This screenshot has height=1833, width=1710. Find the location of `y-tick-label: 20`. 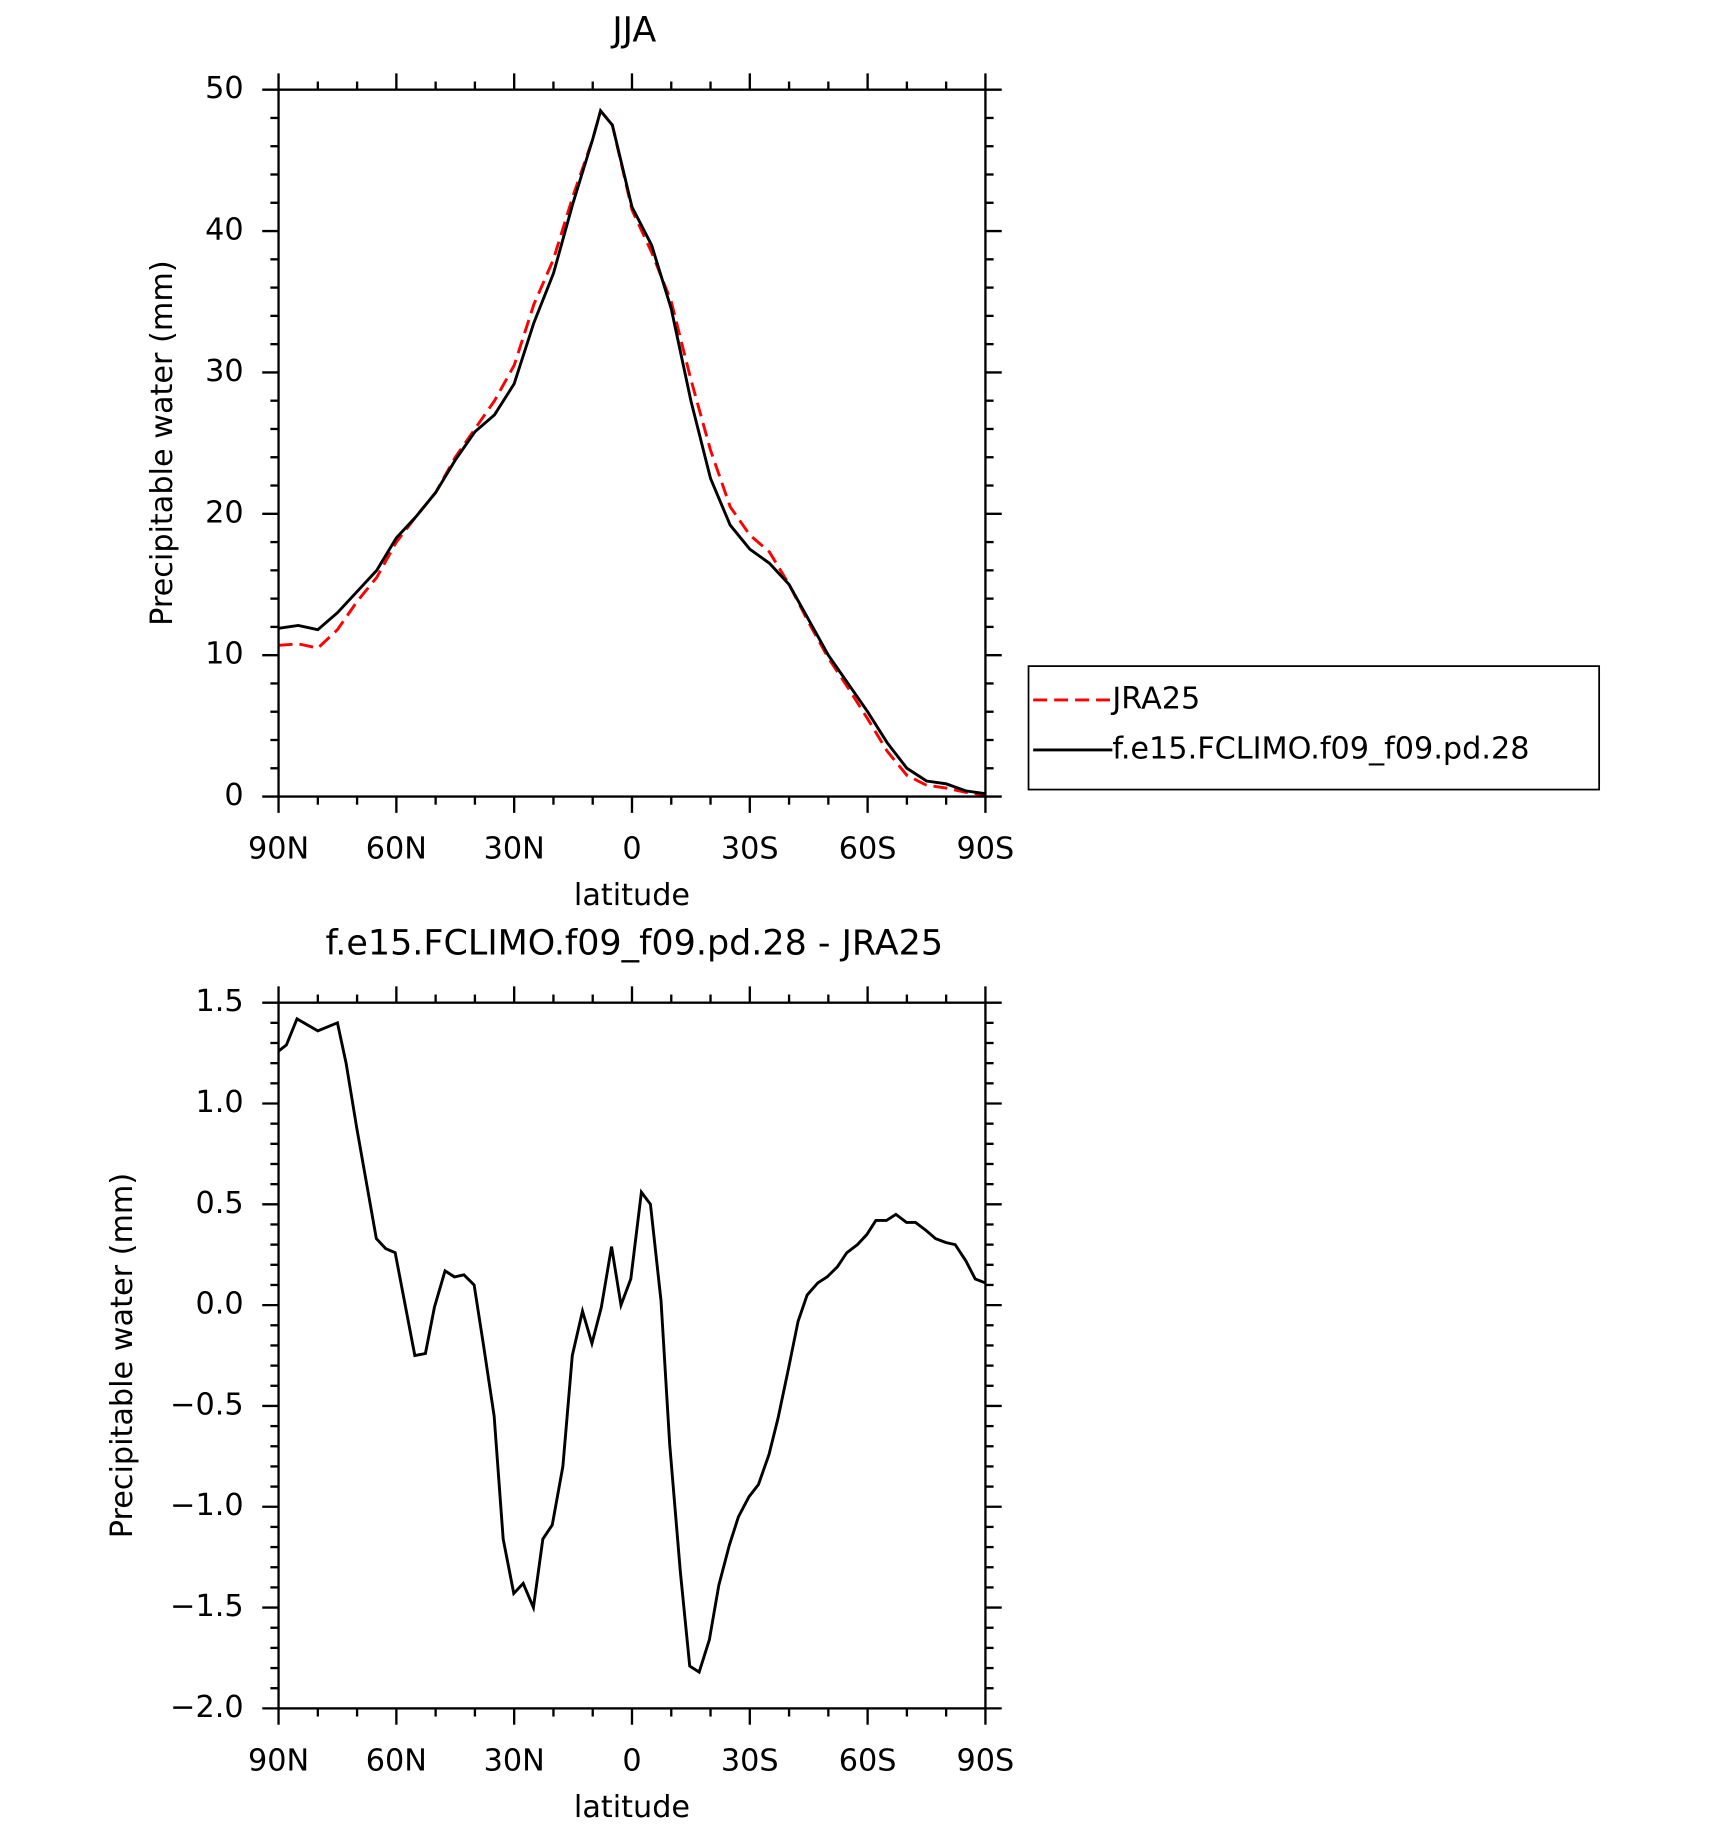

y-tick-label: 20 is located at coordinates (224, 512).